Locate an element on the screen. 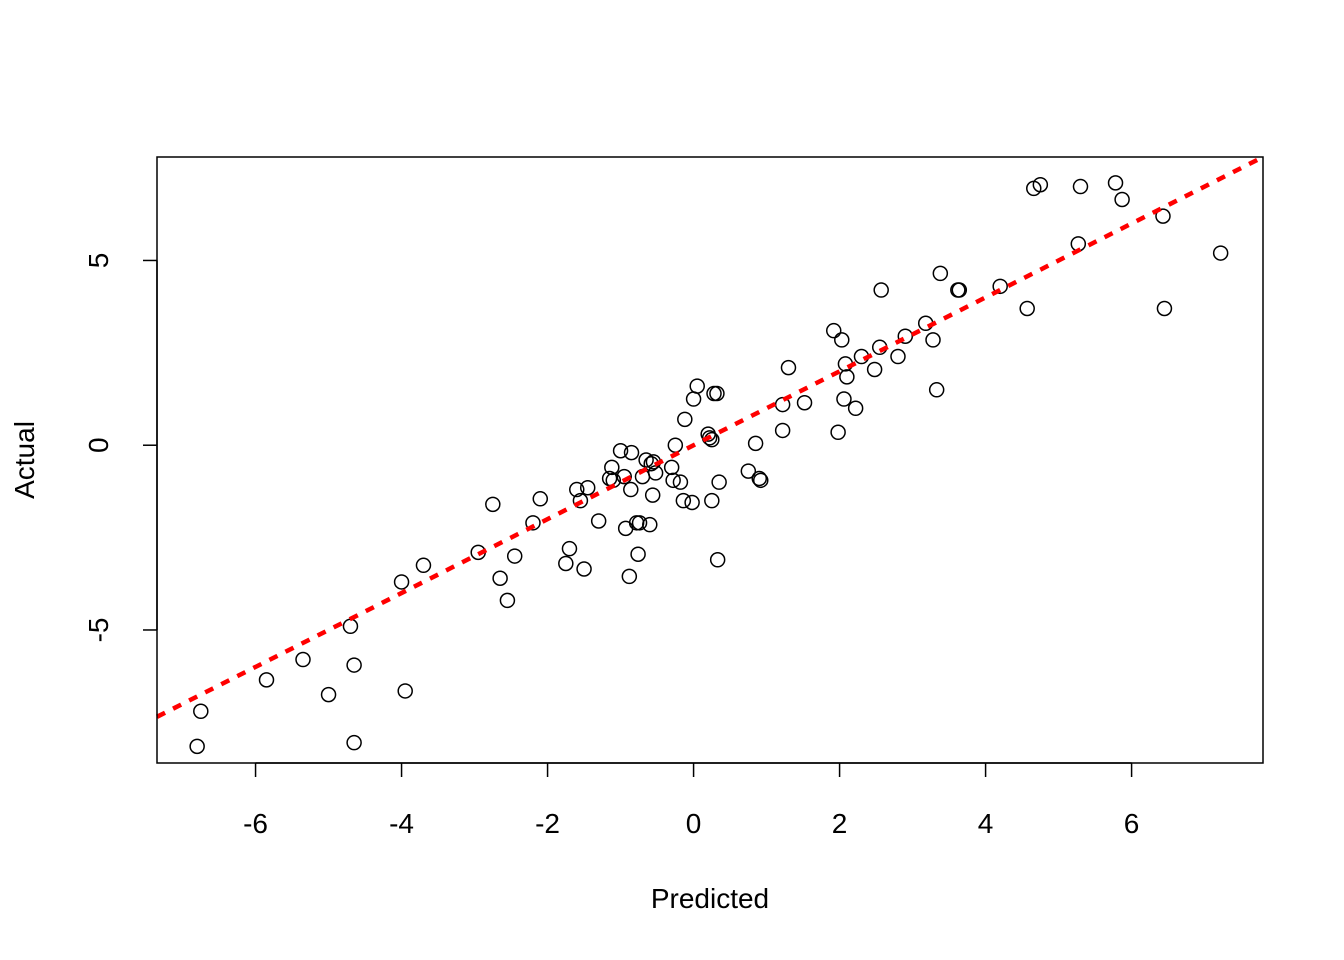 The image size is (1344, 960). x-tick-label: -6 is located at coordinates (255, 823).